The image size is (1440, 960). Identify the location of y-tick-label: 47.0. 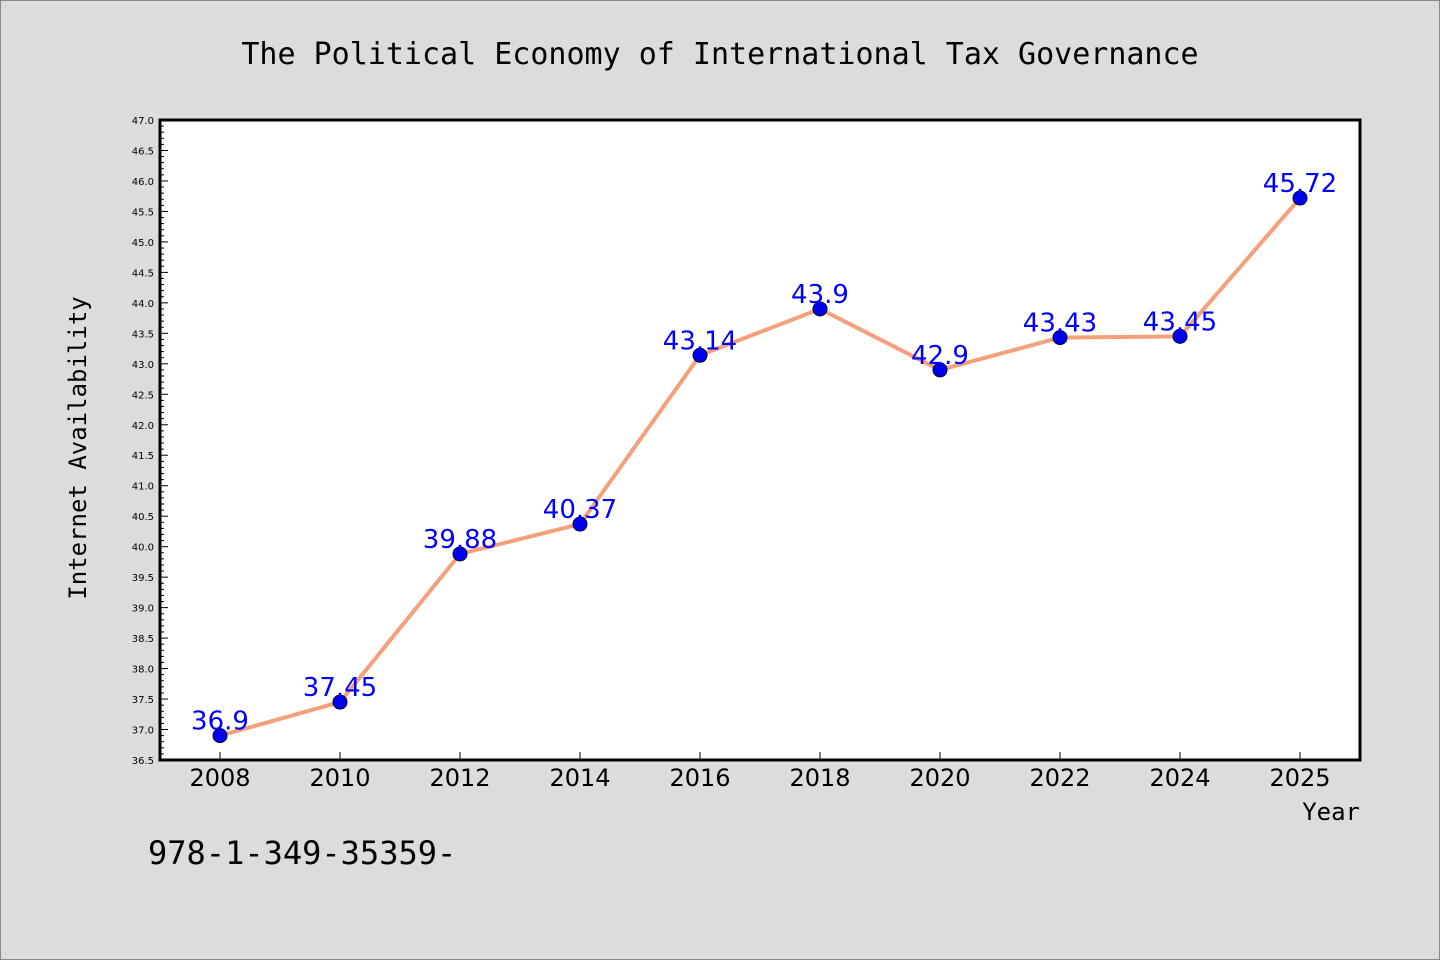
(143, 121).